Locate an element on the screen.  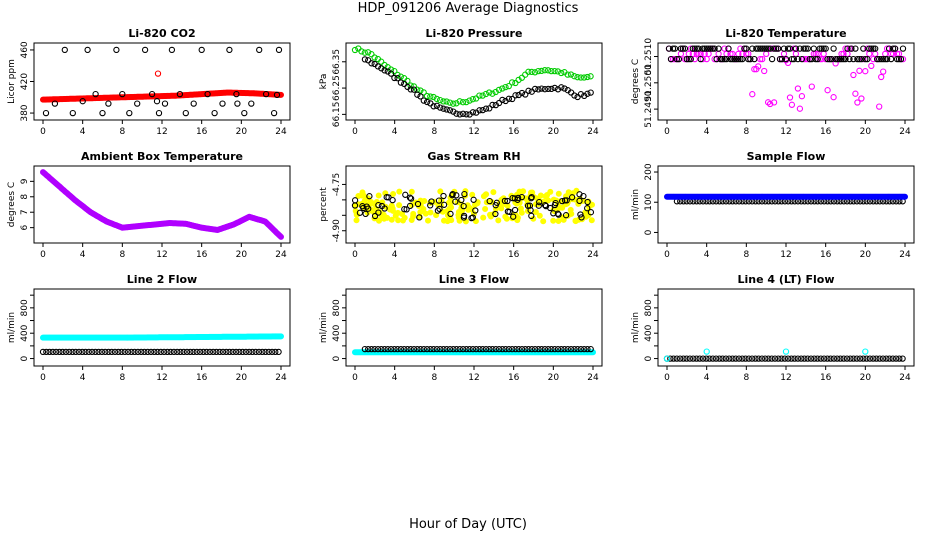
x-tick-label: 20 is located at coordinates (866, 255).